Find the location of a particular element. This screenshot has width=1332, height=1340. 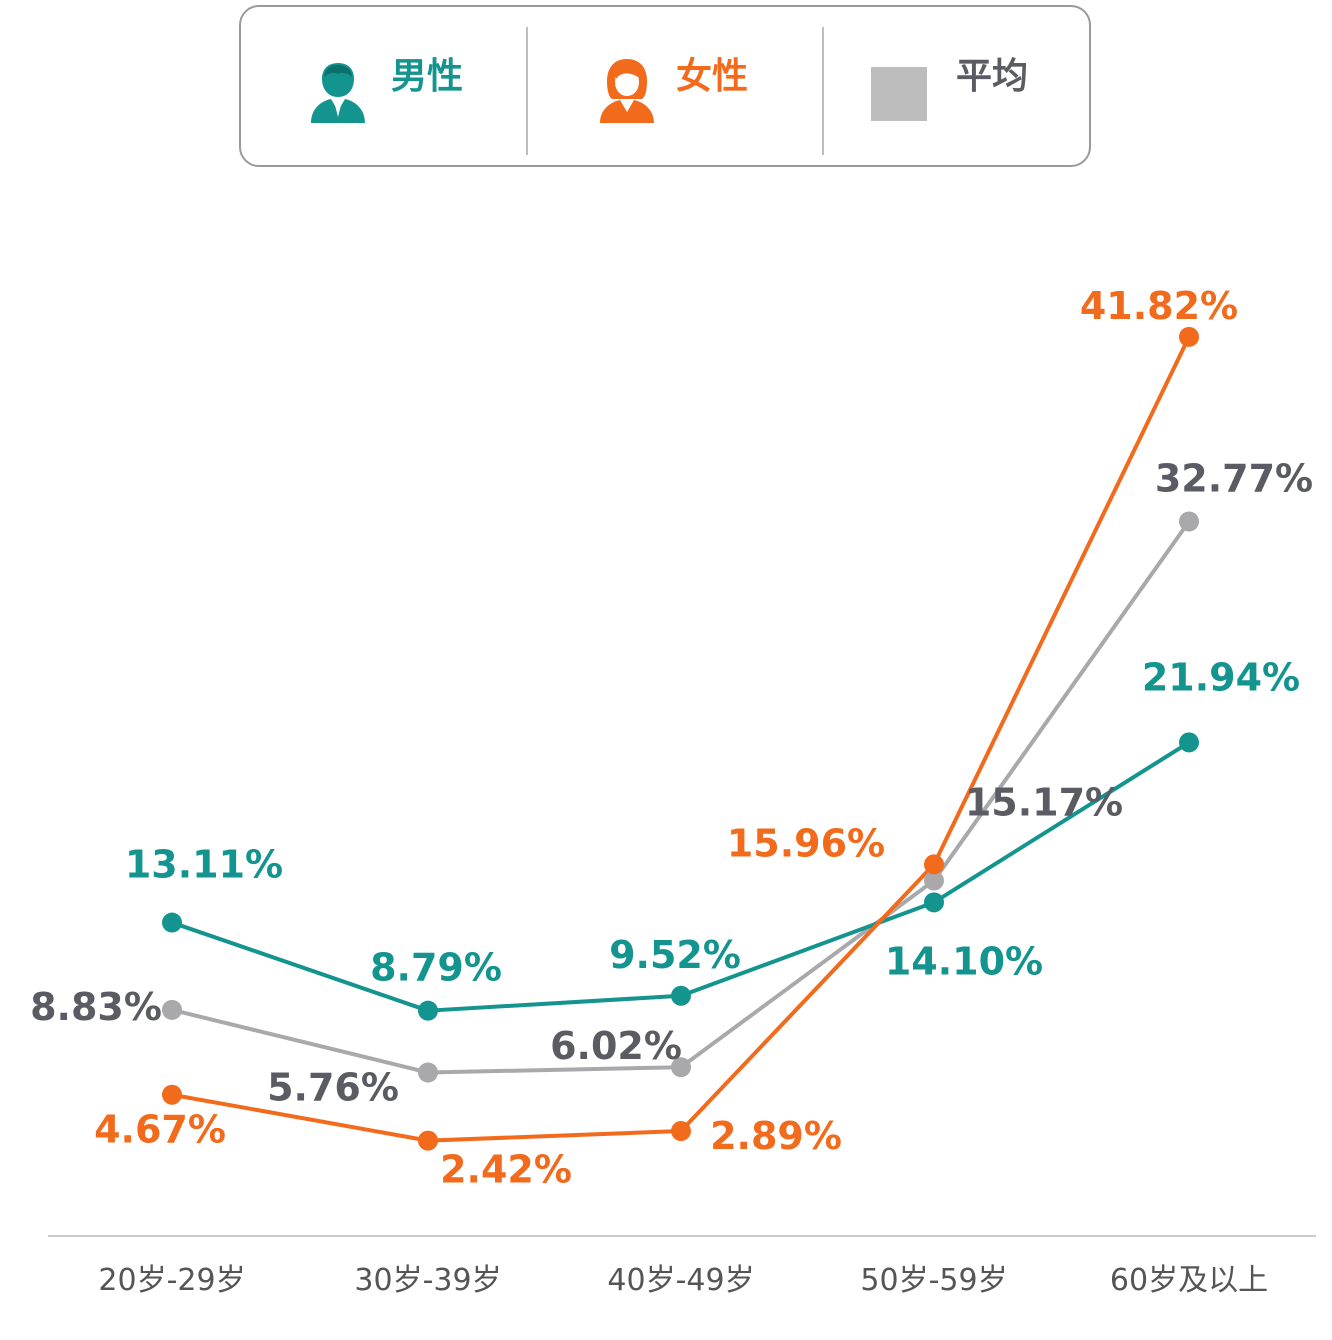

data-label-male: 13.11% is located at coordinates (204, 865).